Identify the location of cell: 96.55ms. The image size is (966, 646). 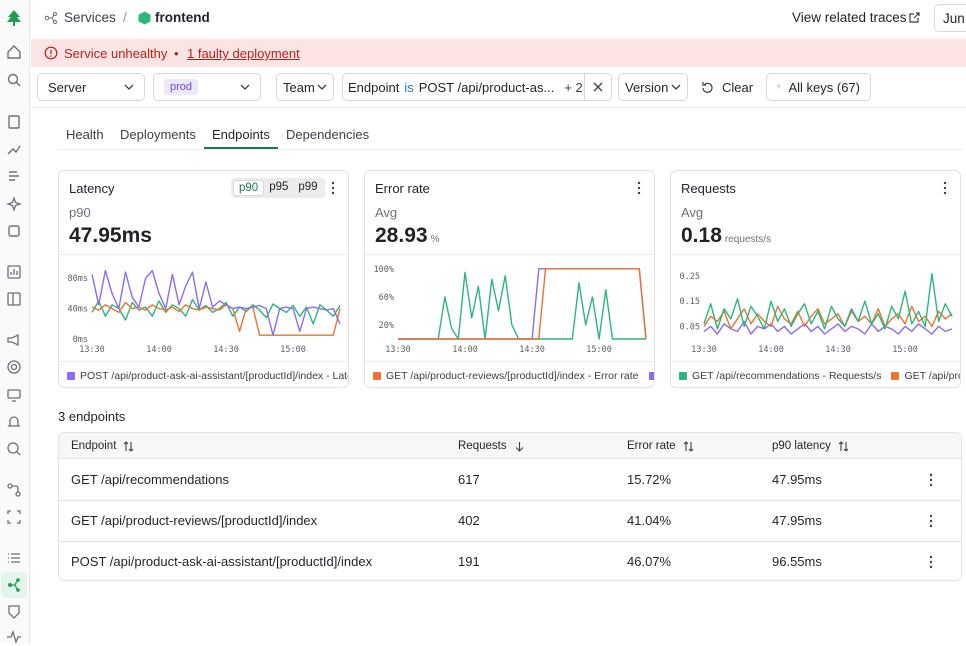
(797, 561).